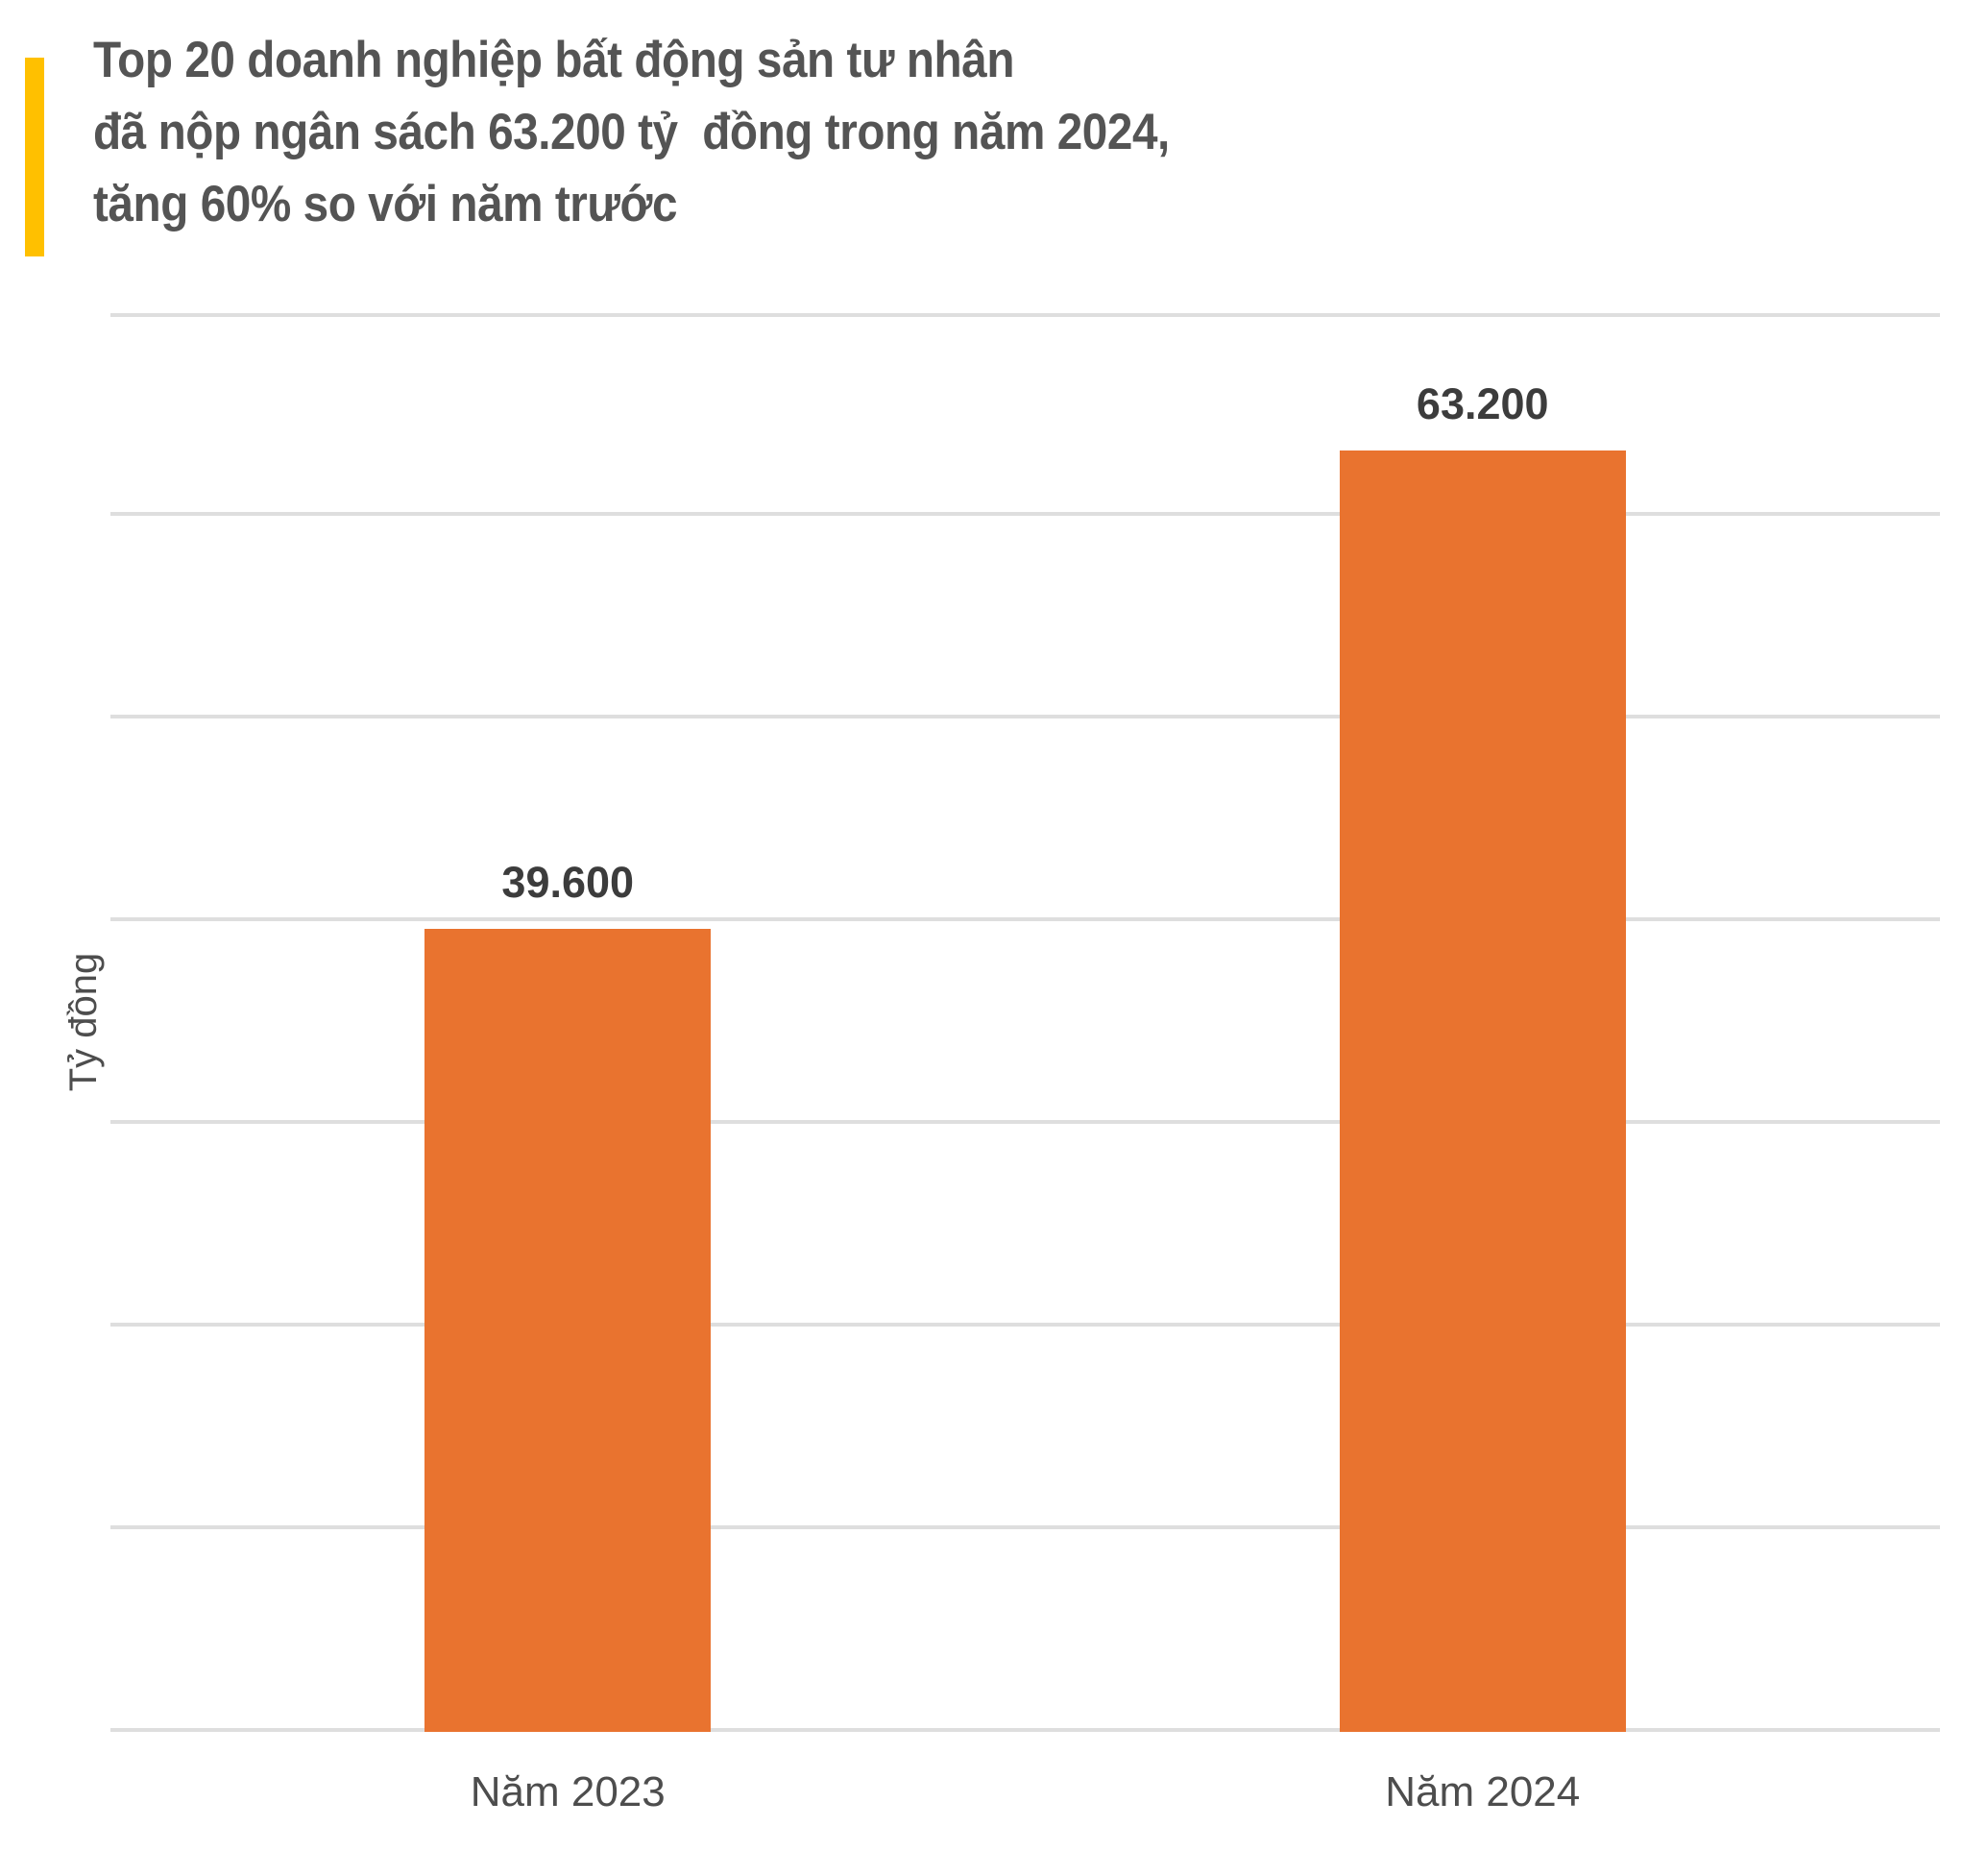  I want to click on bar-value-label: 39.600, so click(568, 883).